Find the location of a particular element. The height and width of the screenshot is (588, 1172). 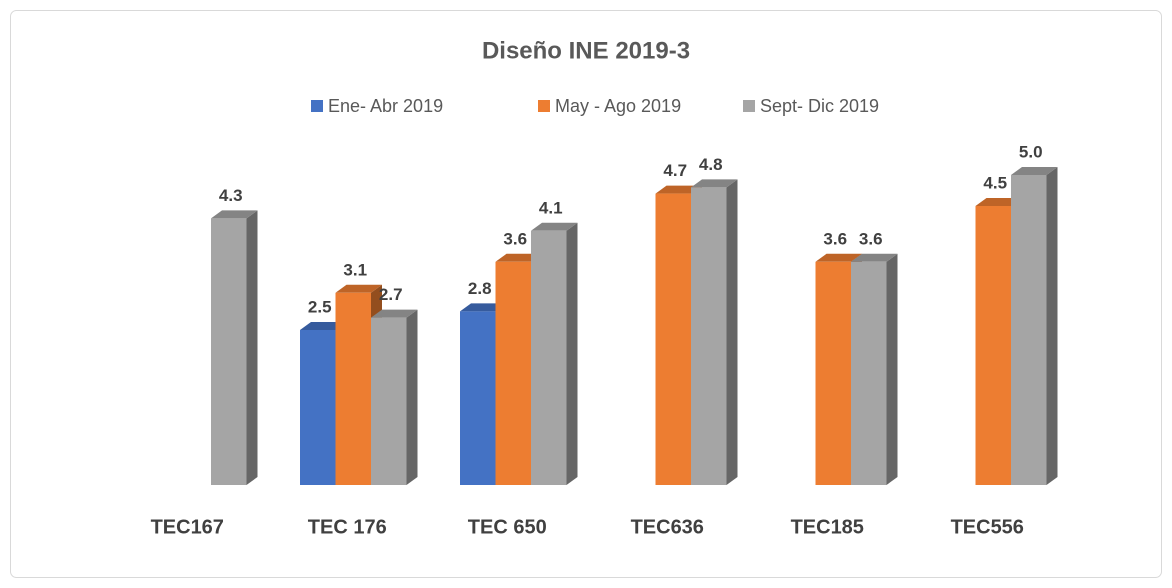

x-tick-label: TEC 650 is located at coordinates (507, 527).